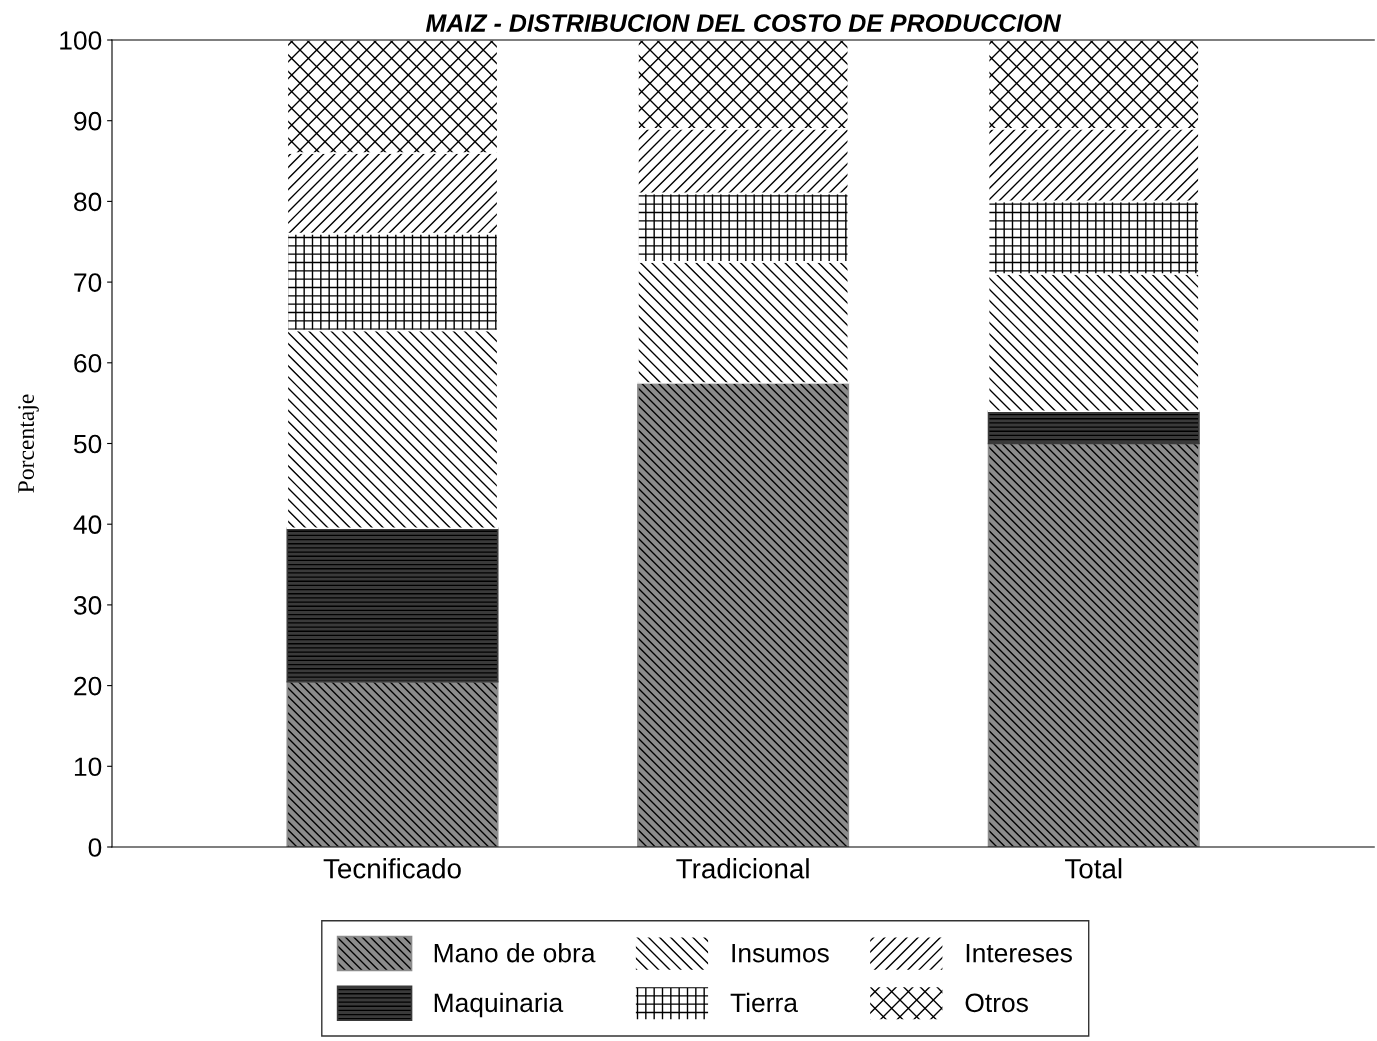  What do you see at coordinates (1093, 868) in the screenshot?
I see `x-tick-label: Total` at bounding box center [1093, 868].